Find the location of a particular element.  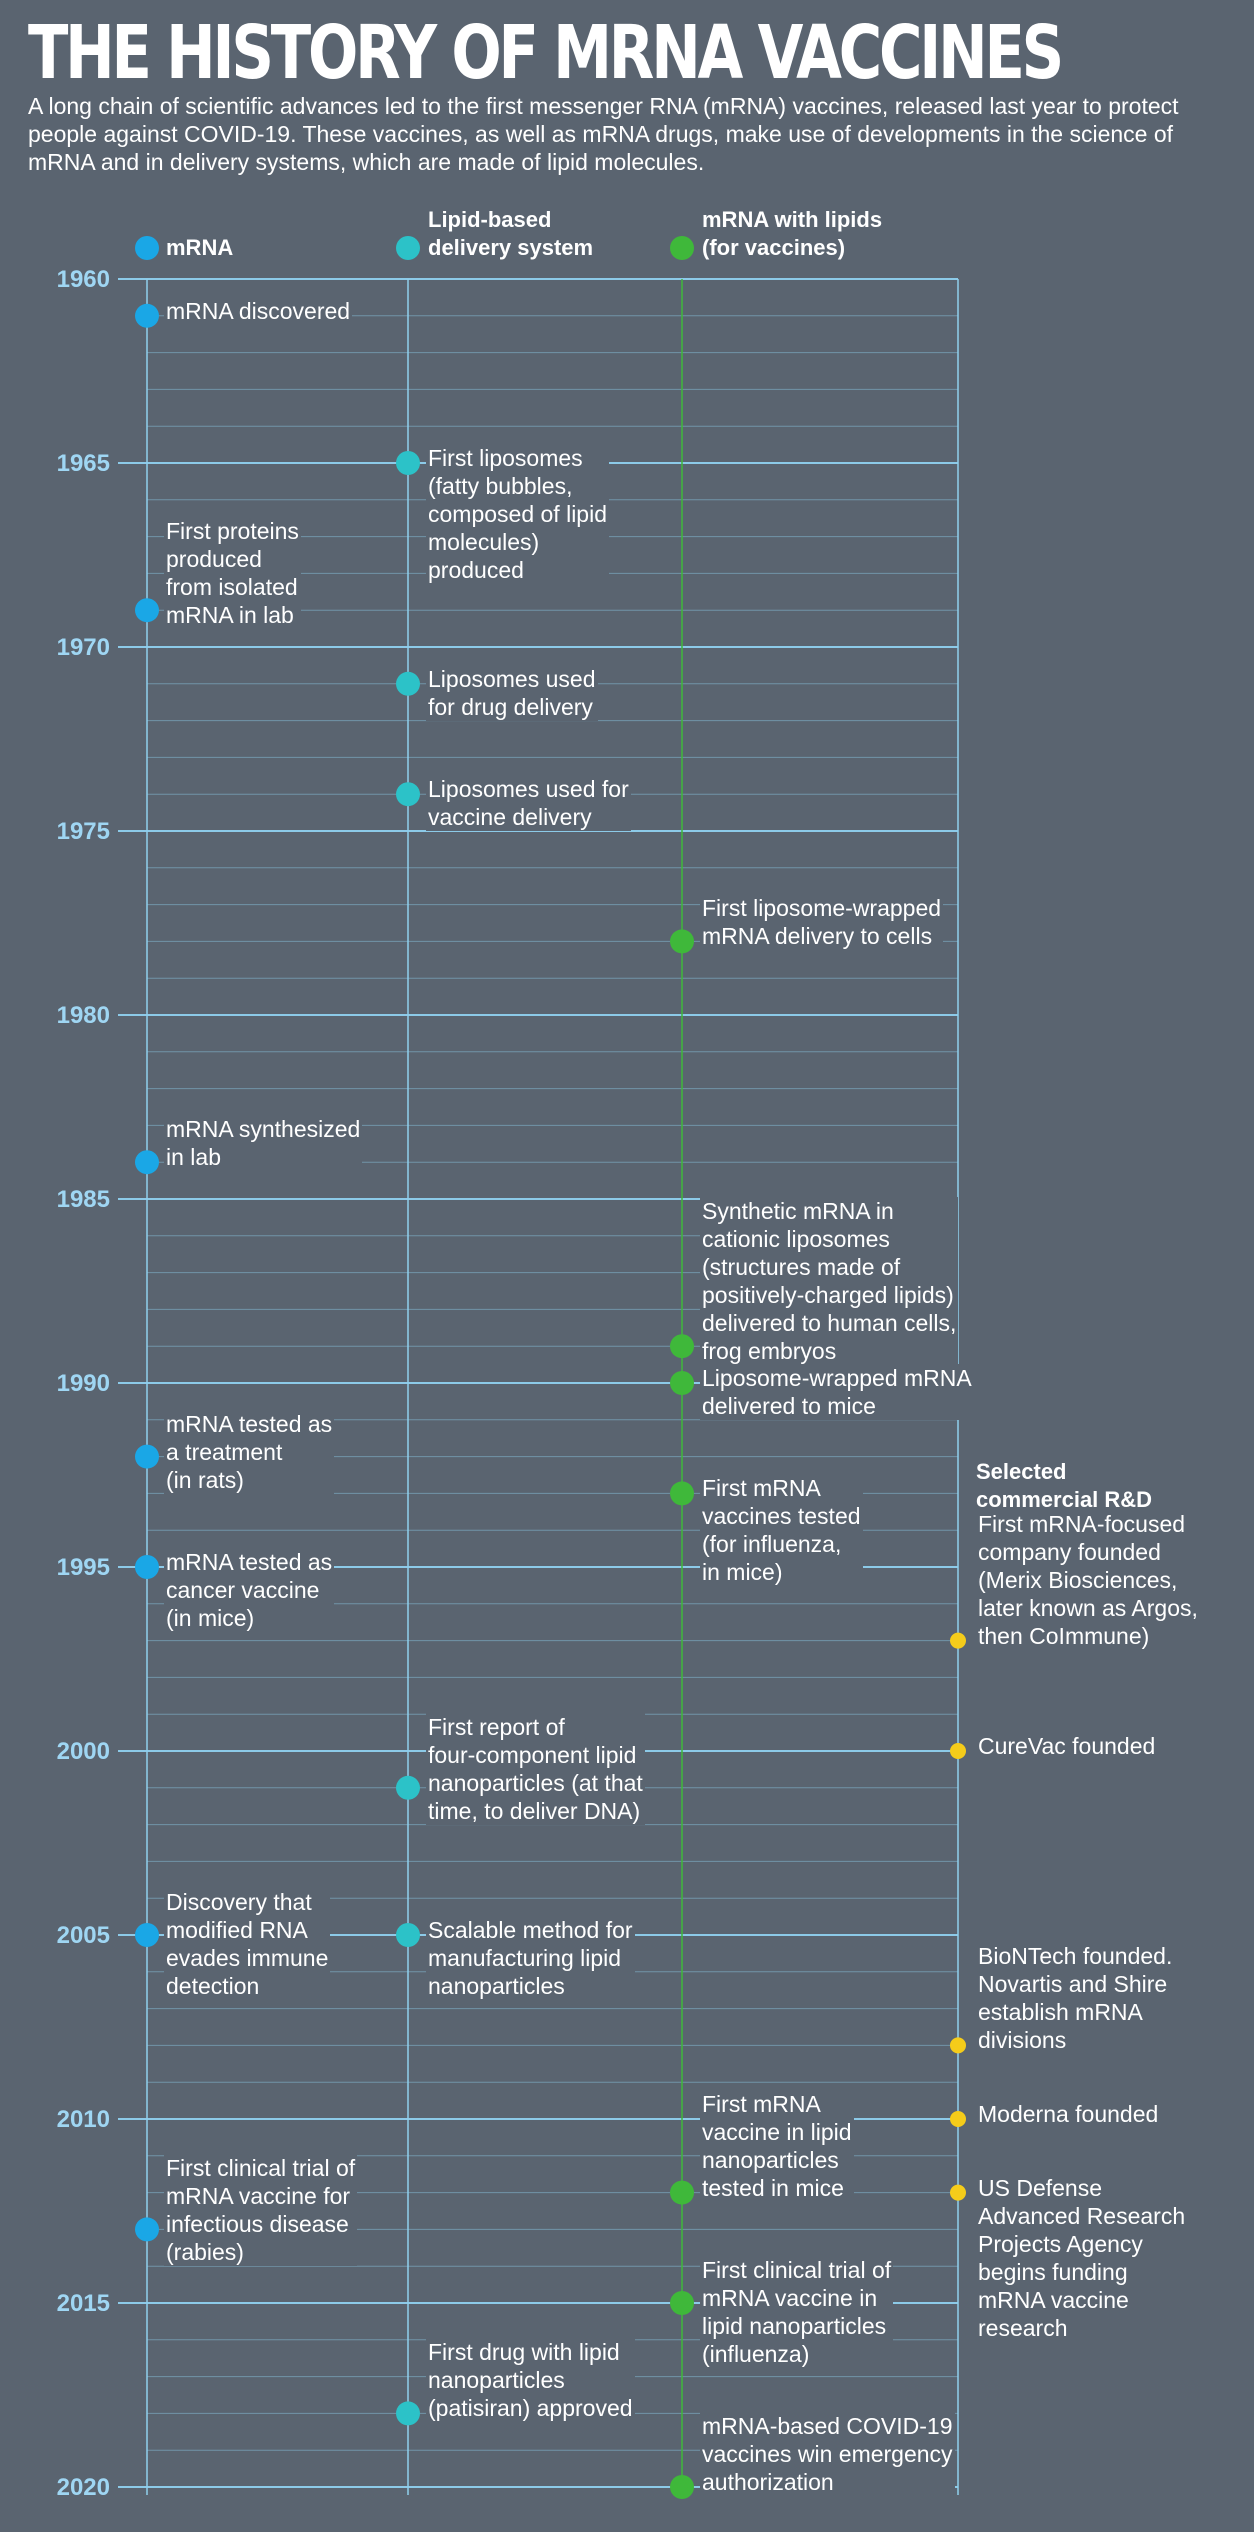

year-tick-label: 2010 is located at coordinates (83, 2119).